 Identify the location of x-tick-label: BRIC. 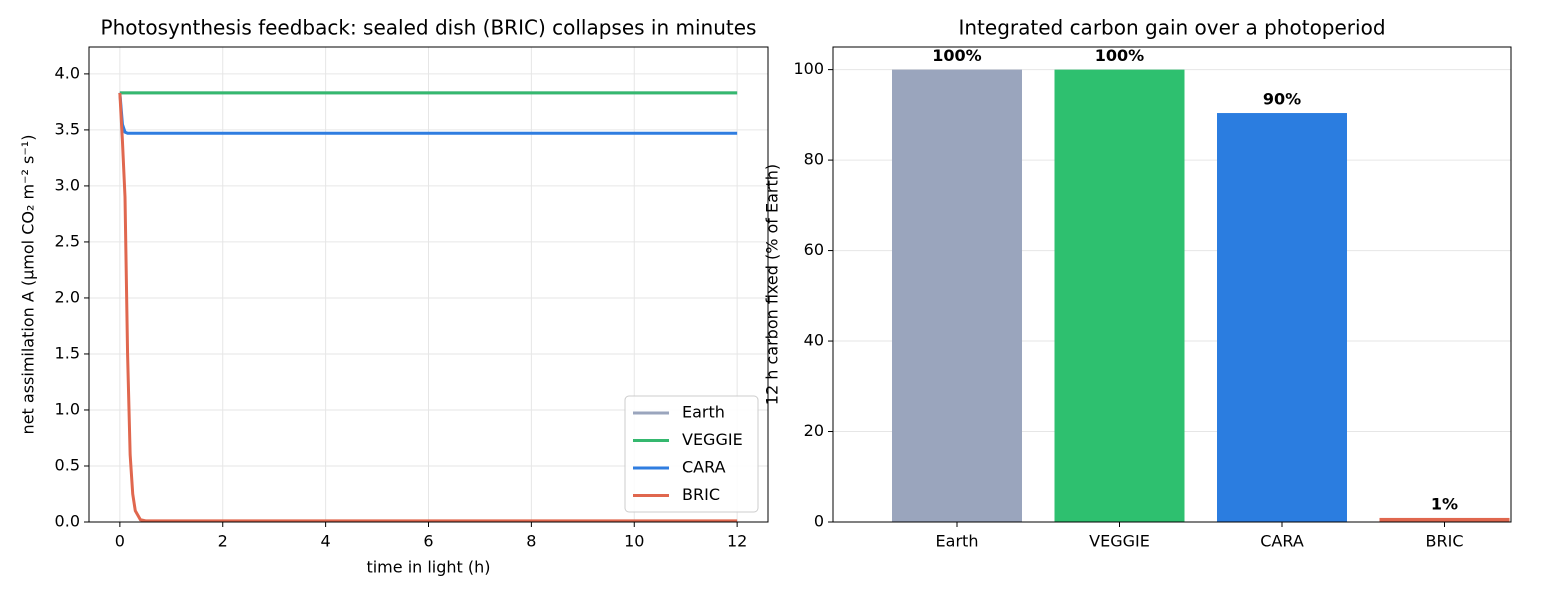
(1445, 541).